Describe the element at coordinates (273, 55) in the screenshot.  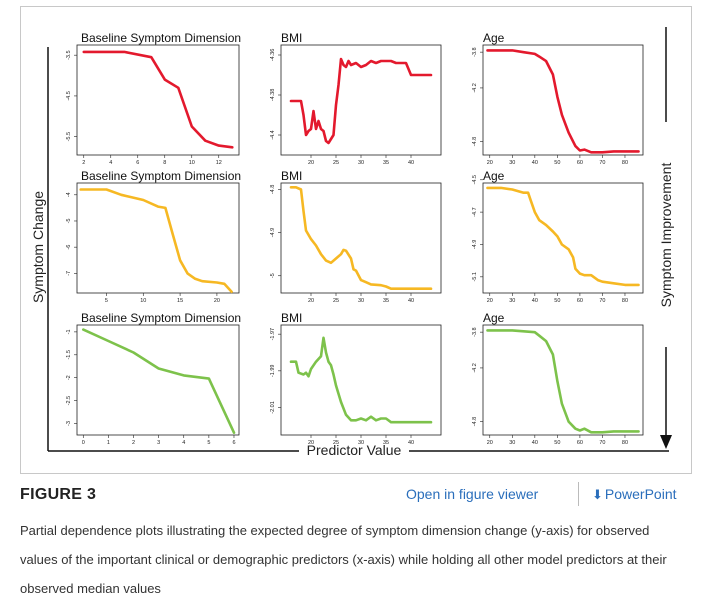
I see `y-tick-label: -4.36` at that location.